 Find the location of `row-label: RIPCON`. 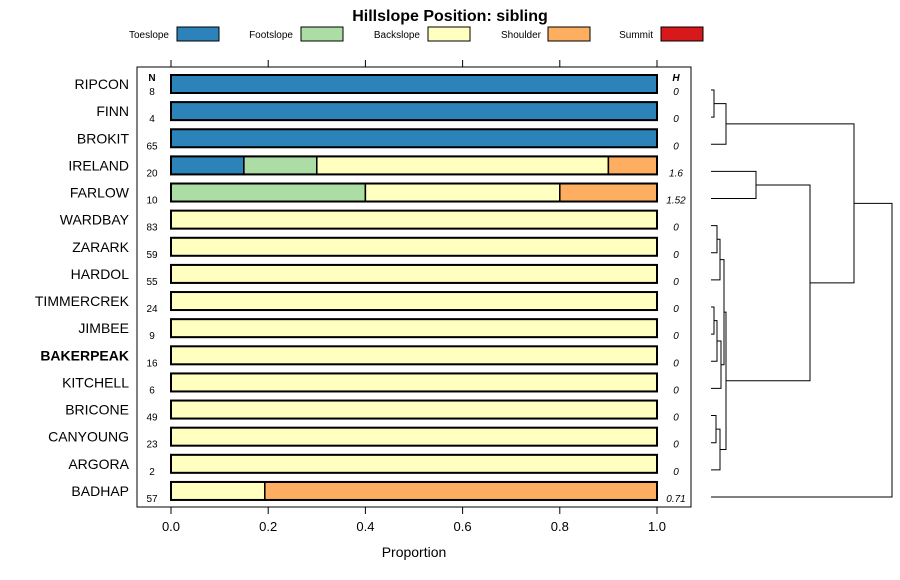

row-label: RIPCON is located at coordinates (102, 84).